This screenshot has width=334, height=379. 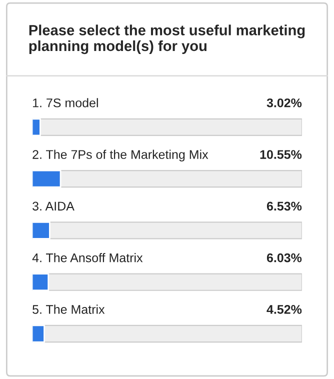 What do you see at coordinates (65, 103) in the screenshot?
I see `y-tick-label: 1. 7S model` at bounding box center [65, 103].